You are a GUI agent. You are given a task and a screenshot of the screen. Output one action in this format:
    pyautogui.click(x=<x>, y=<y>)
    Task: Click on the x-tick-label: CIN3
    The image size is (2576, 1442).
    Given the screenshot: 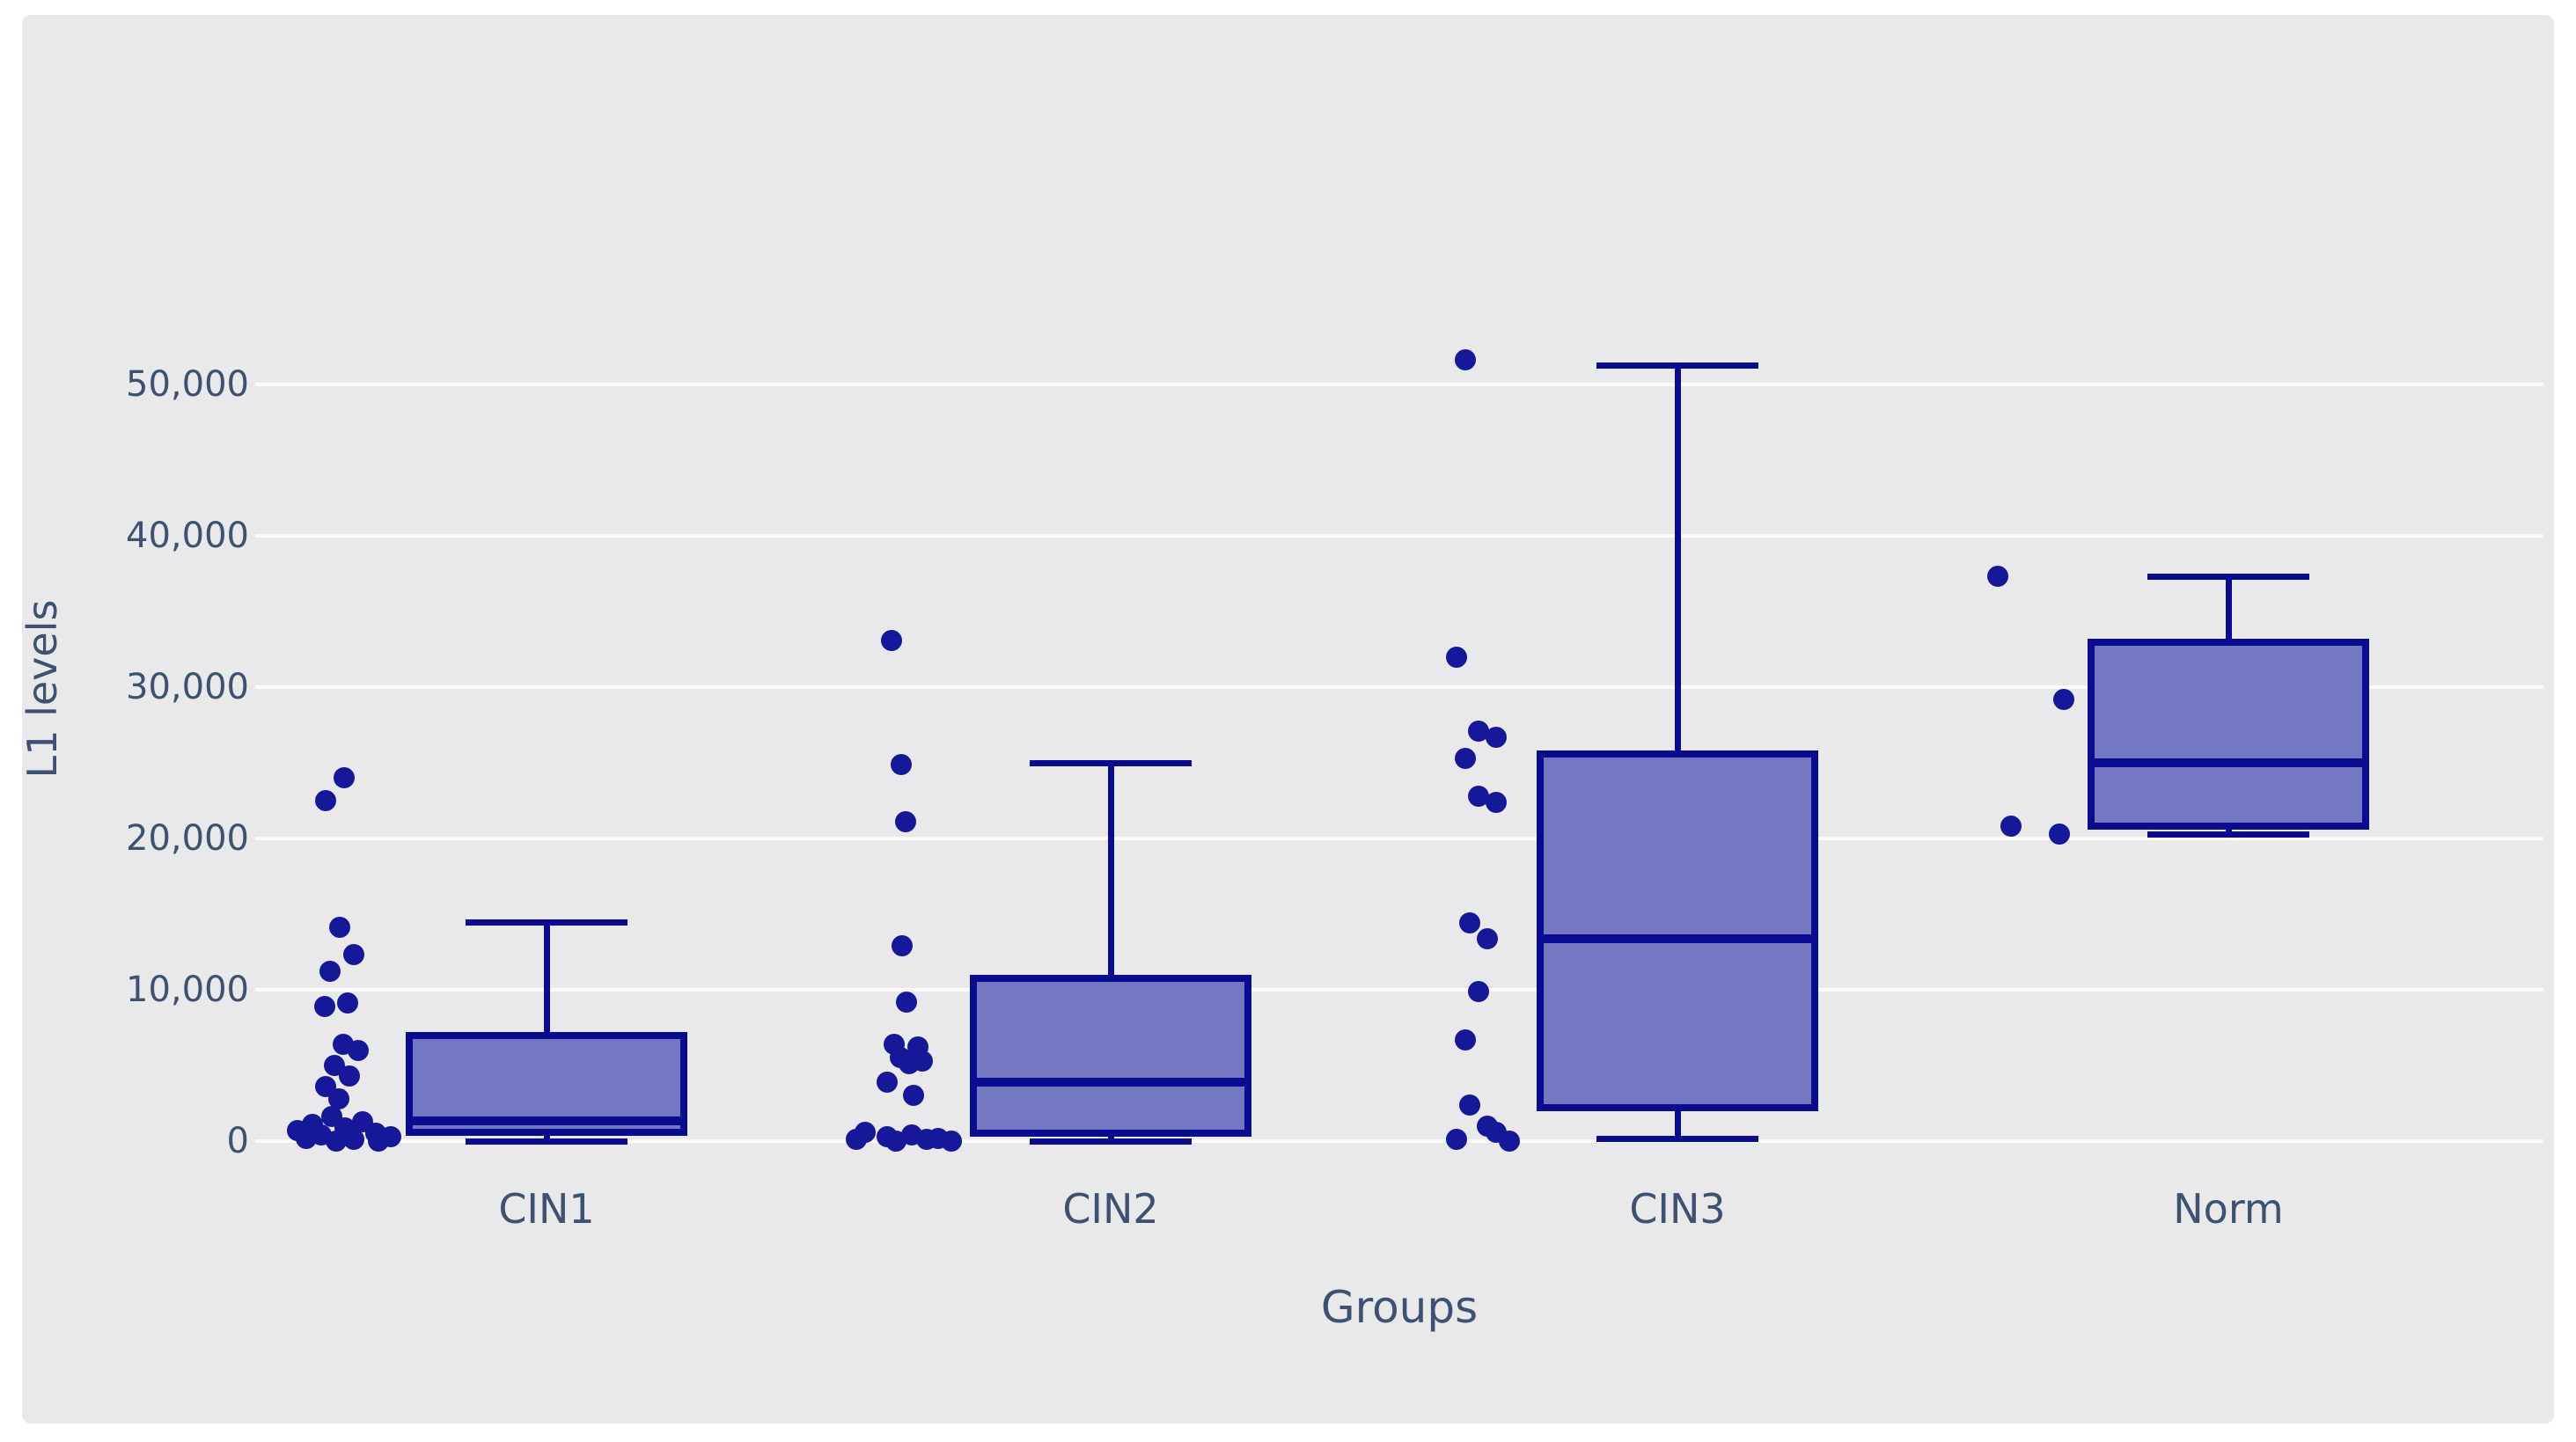 What is the action you would take?
    pyautogui.click(x=1677, y=1209)
    